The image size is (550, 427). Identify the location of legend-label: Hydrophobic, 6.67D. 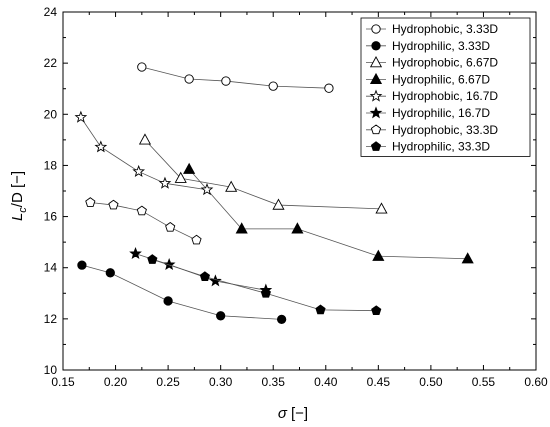
(445, 63).